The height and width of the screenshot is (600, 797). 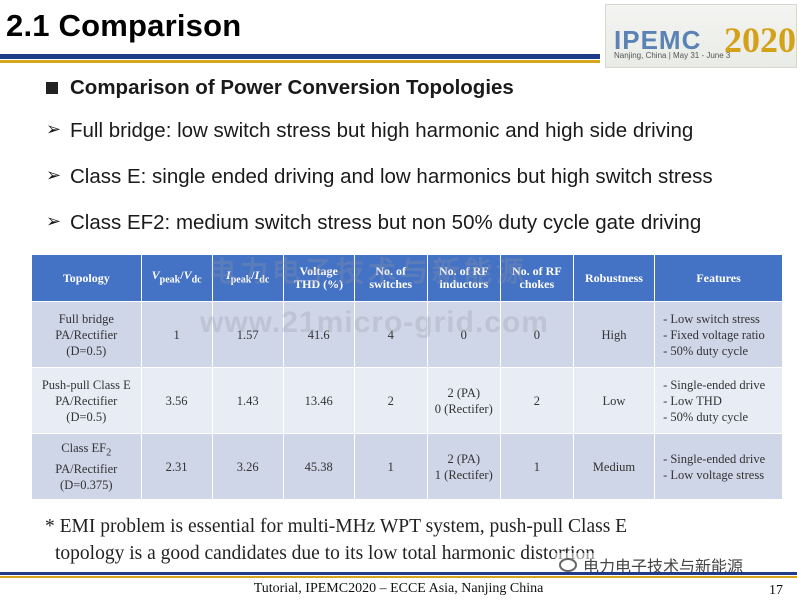 I want to click on header-rf-inductors: No. of RF inductors, so click(x=463, y=278).